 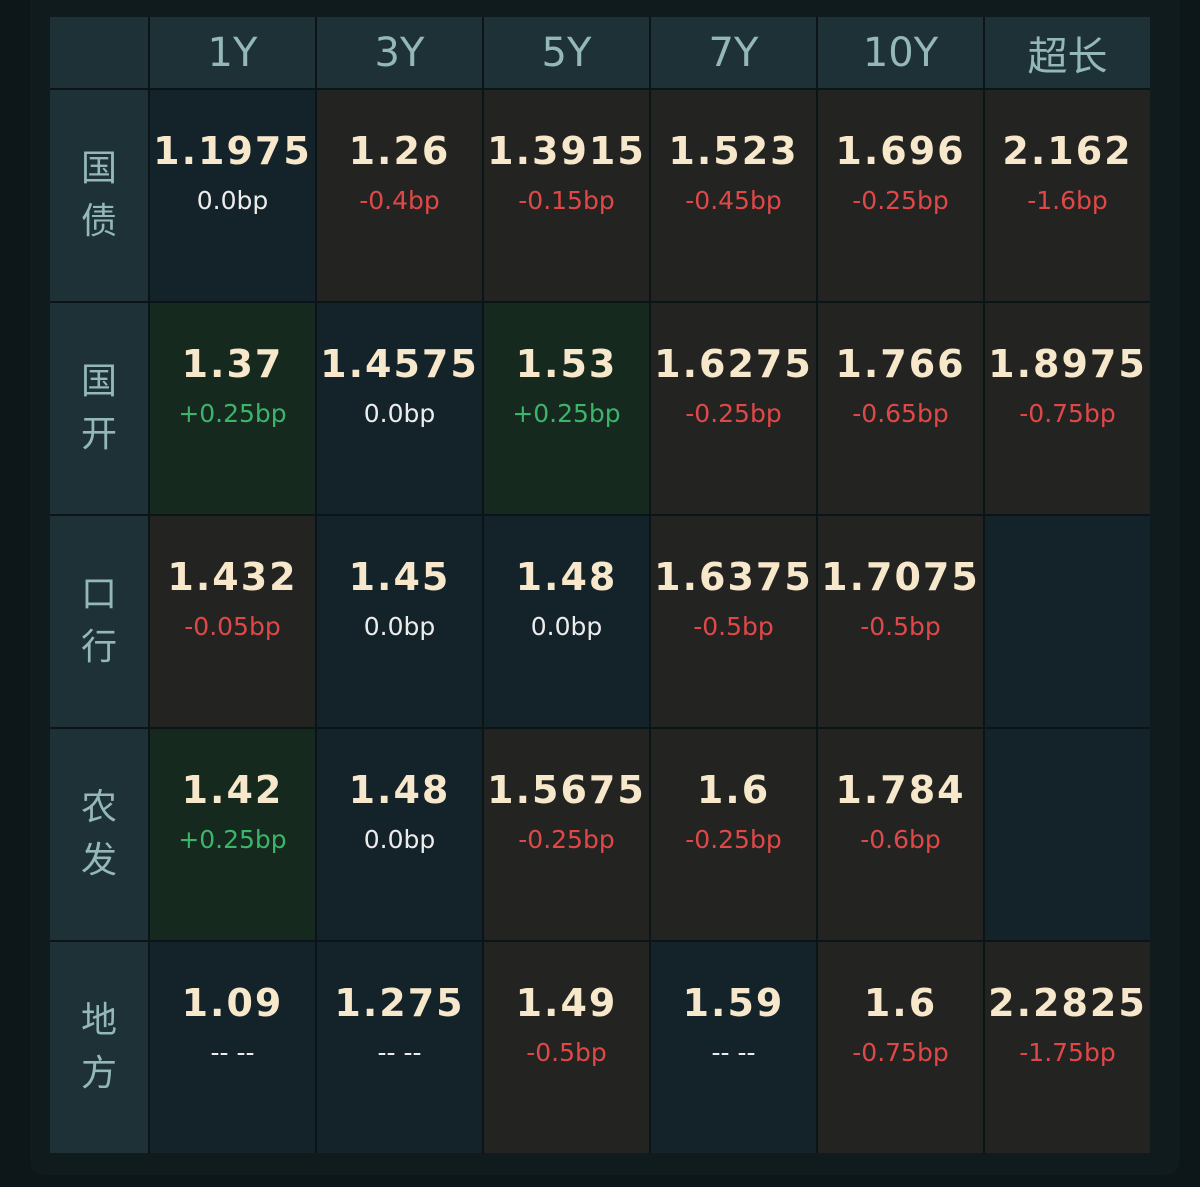 I want to click on cell: 1.6 -0.25bp, so click(x=733, y=834).